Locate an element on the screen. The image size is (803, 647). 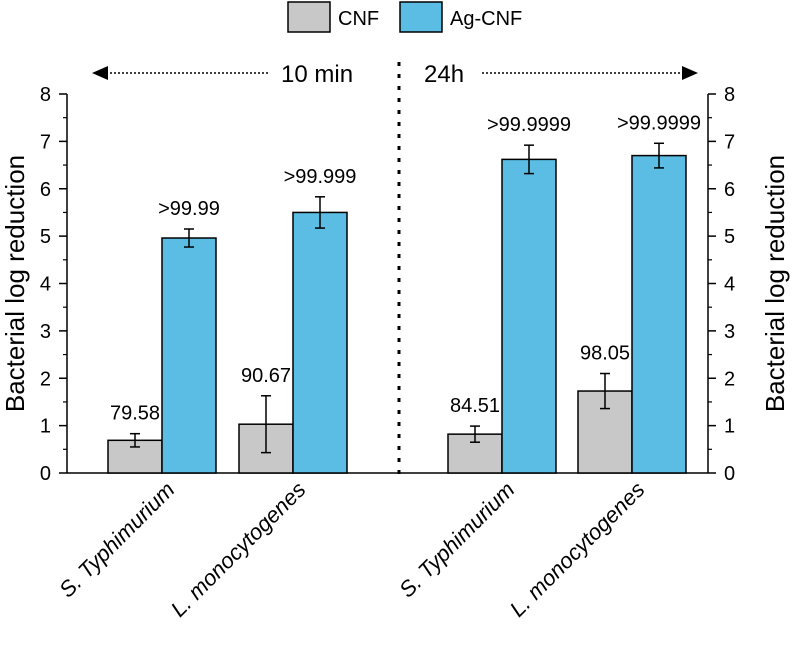
legend-swatch-cnf is located at coordinates (309, 17).